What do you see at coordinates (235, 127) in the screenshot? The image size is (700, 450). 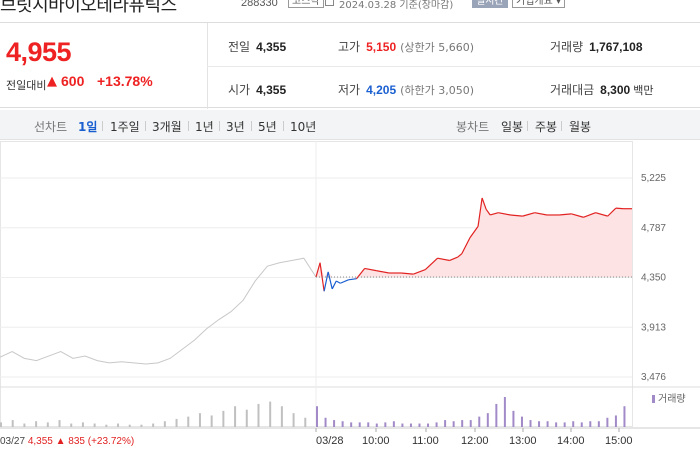 I see `period-3y: 3년` at bounding box center [235, 127].